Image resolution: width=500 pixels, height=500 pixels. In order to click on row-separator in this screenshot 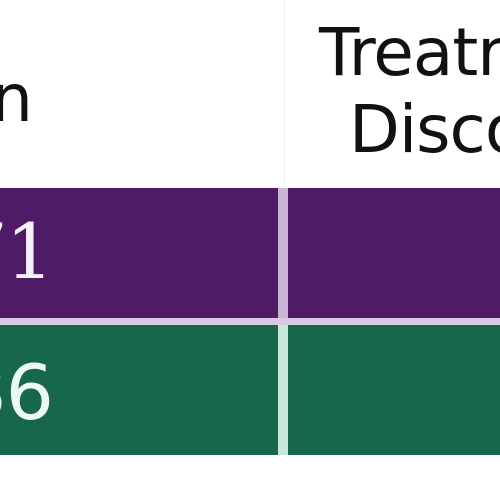, I will do `click(250, 321)`.